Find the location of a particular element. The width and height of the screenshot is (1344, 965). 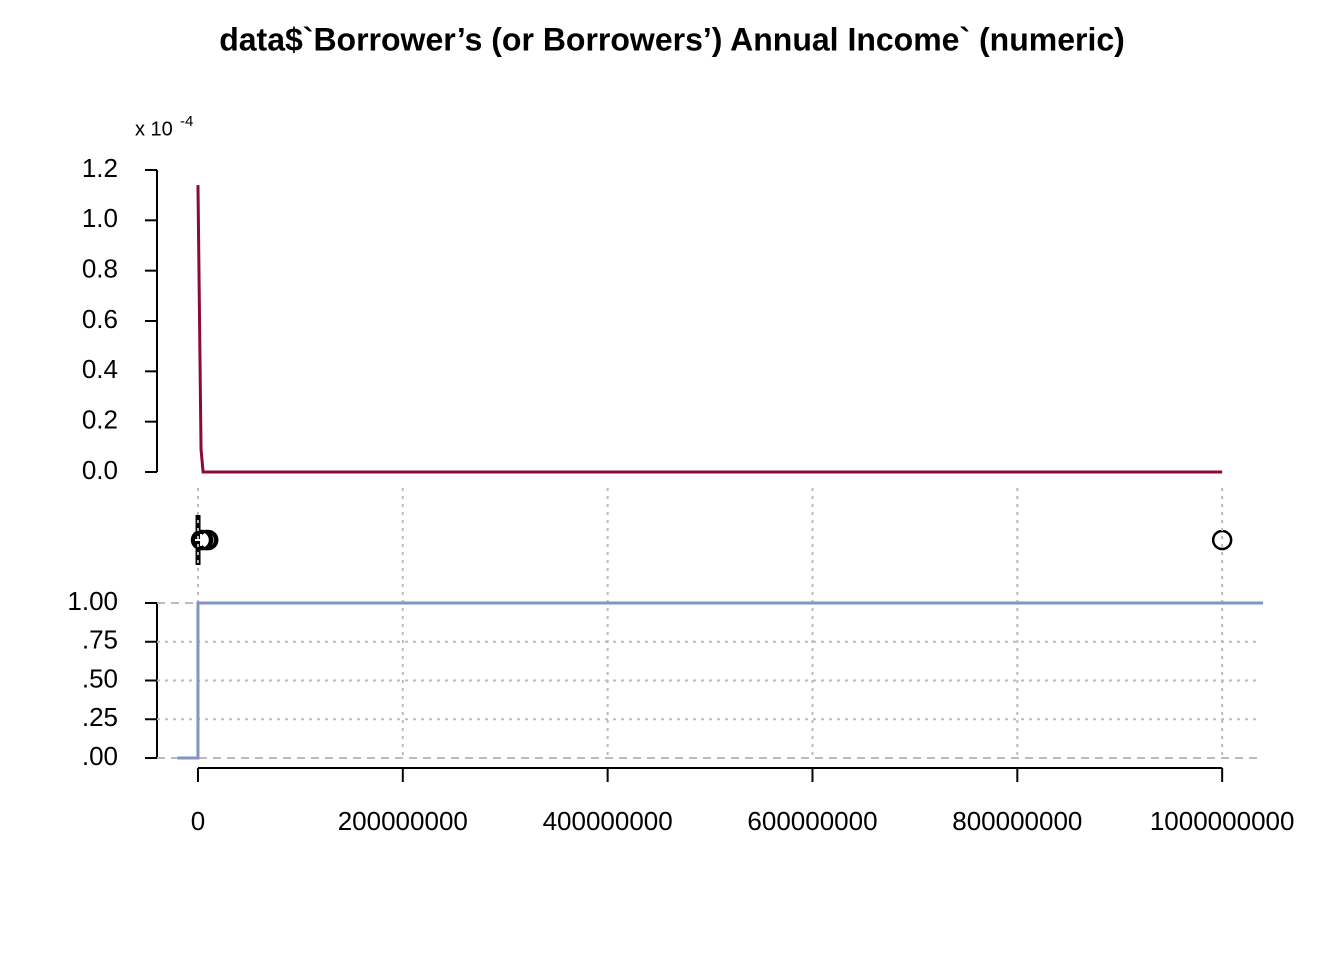

y-tick-label: 1.00 is located at coordinates (92, 601).